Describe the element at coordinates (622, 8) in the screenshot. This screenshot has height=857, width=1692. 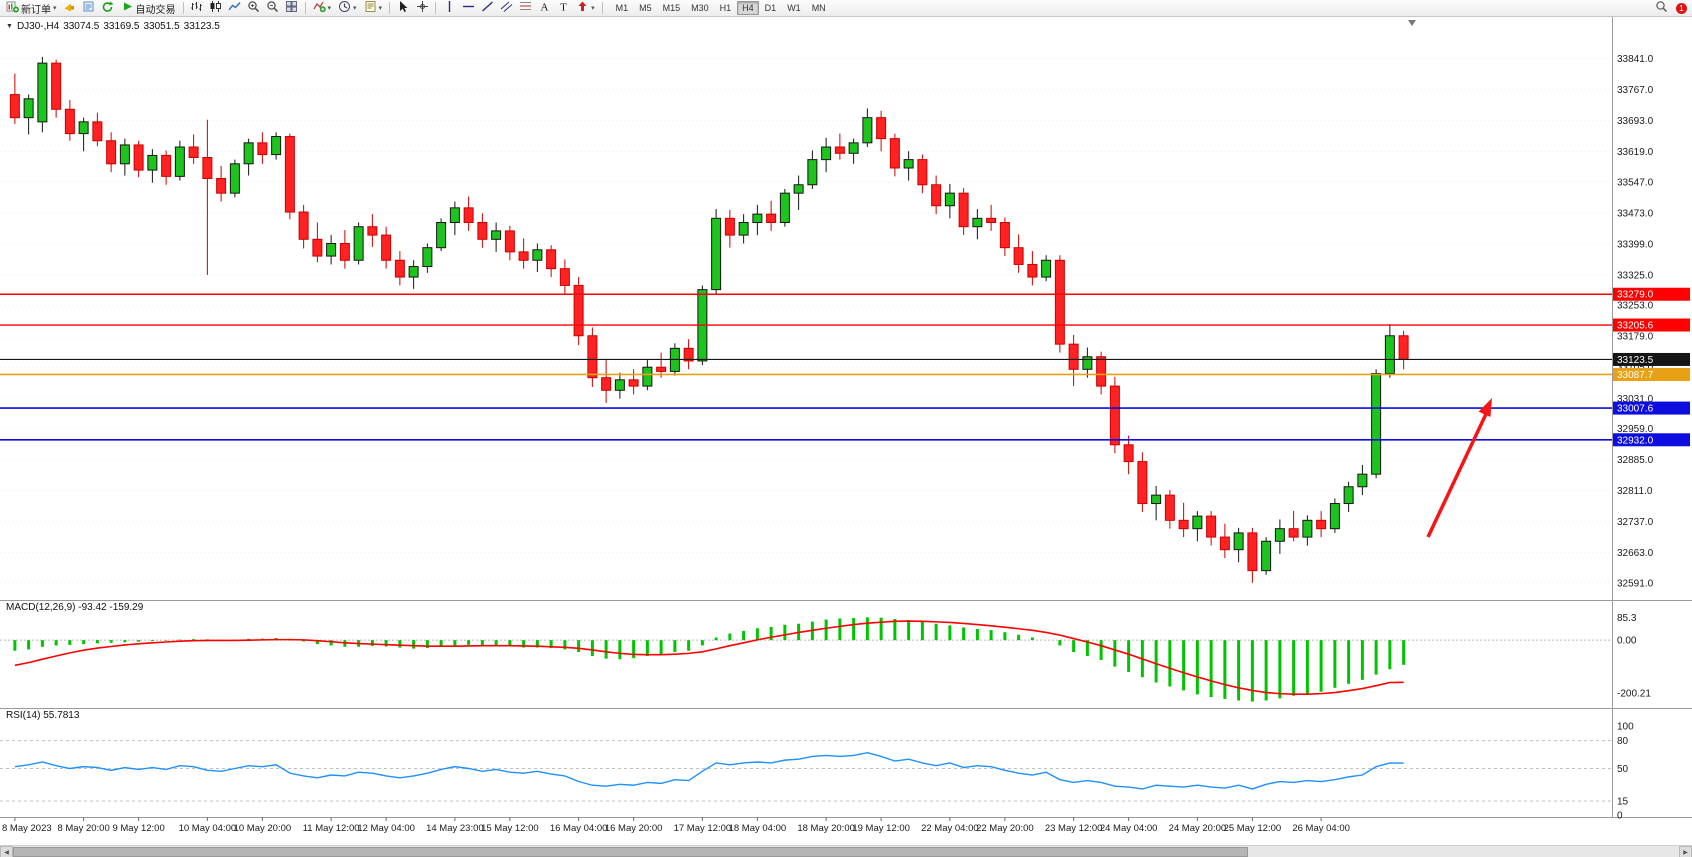
I see `timeframe-M1-button: M1` at that location.